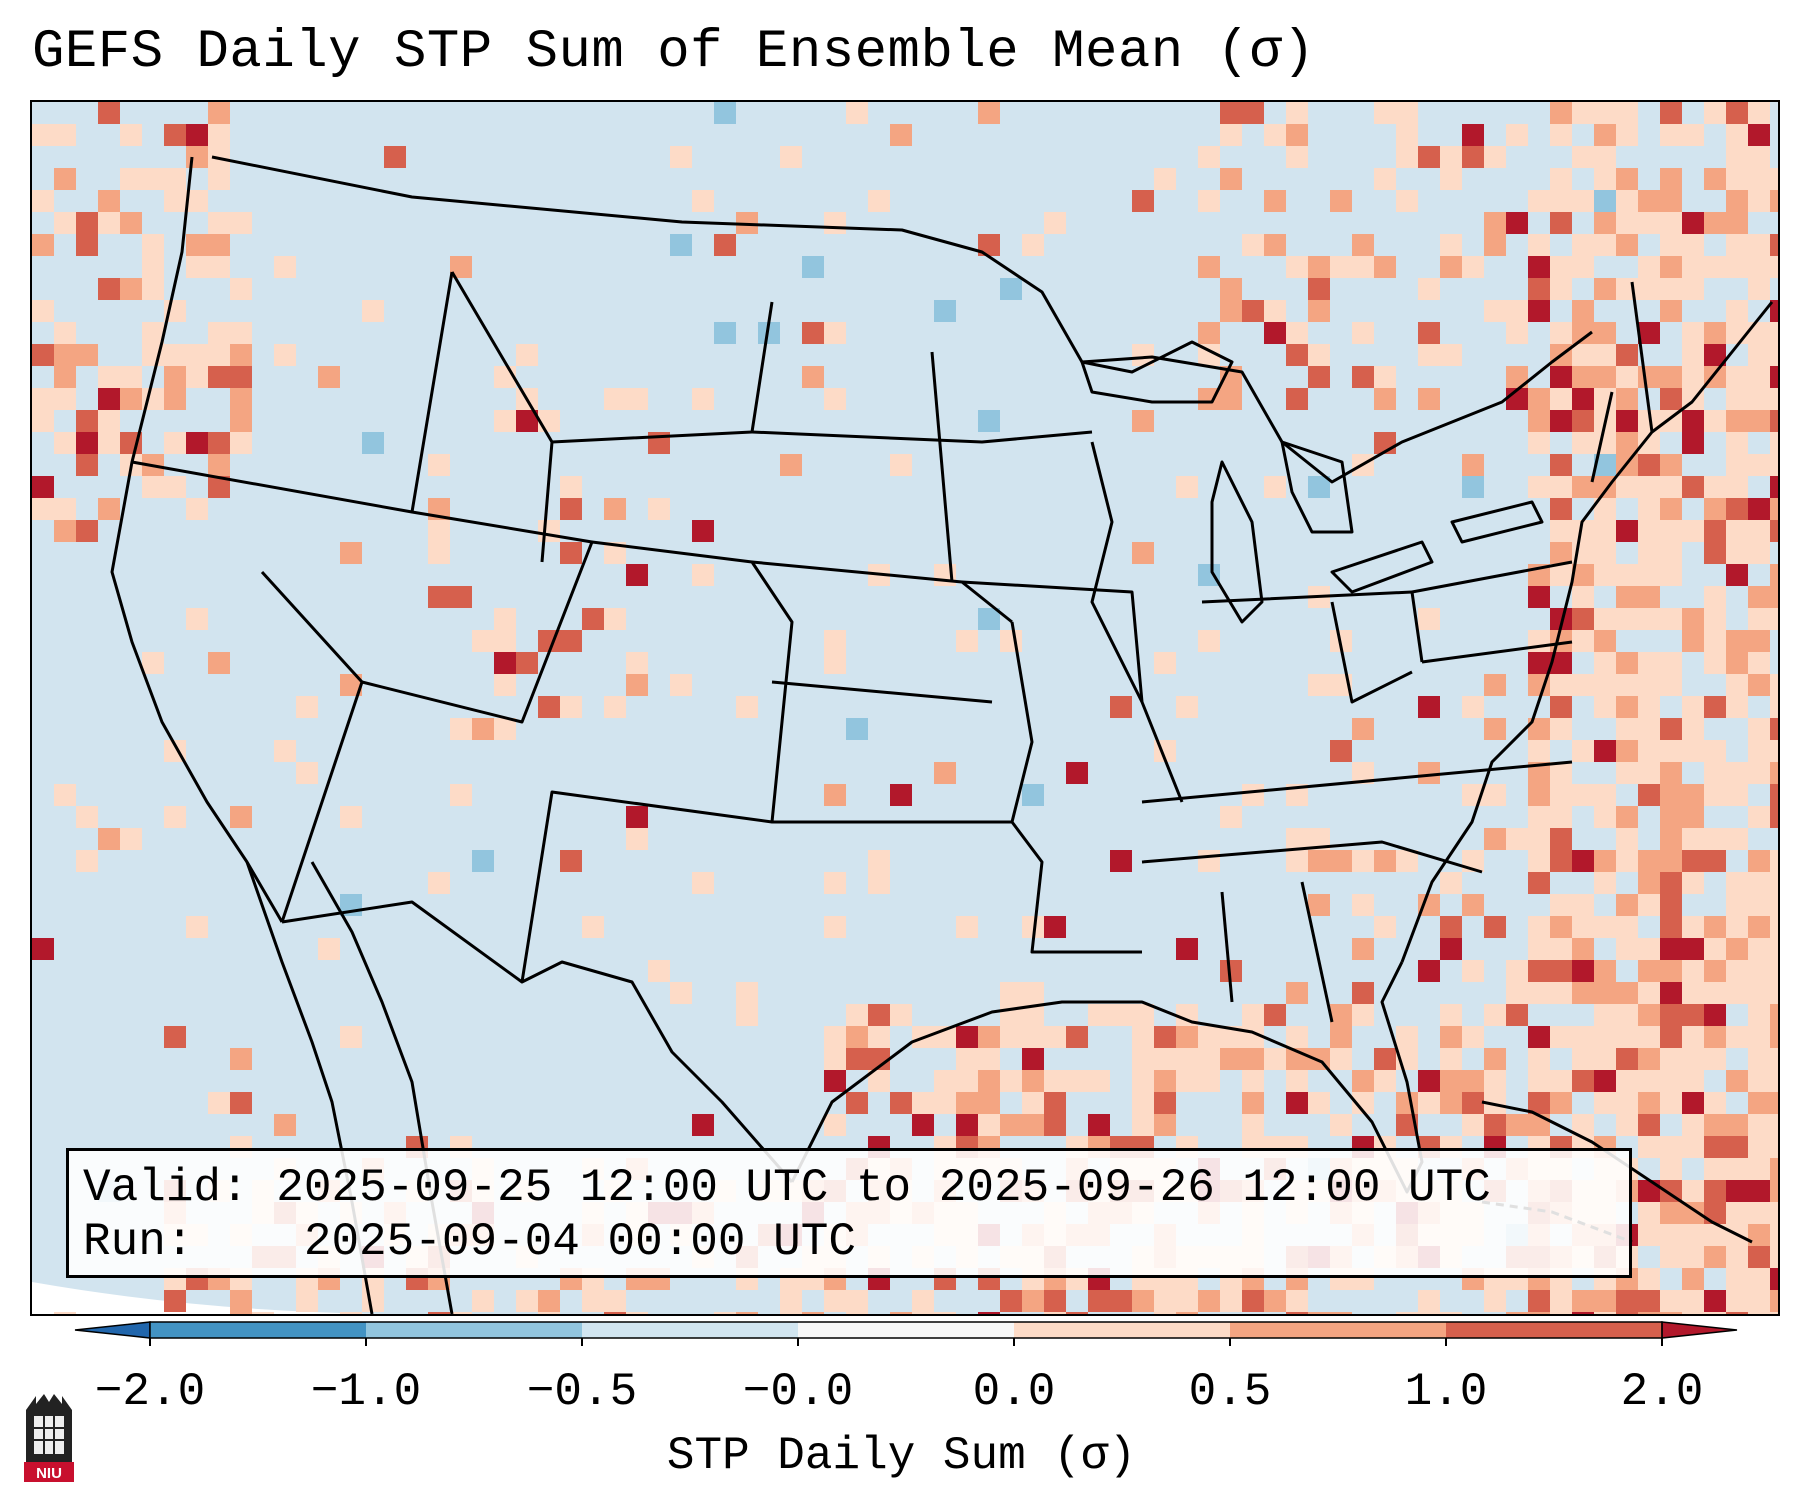 Image resolution: width=1803 pixels, height=1506 pixels. Describe the element at coordinates (1230, 1392) in the screenshot. I see `colorbar-tick-label: 0.5` at that location.